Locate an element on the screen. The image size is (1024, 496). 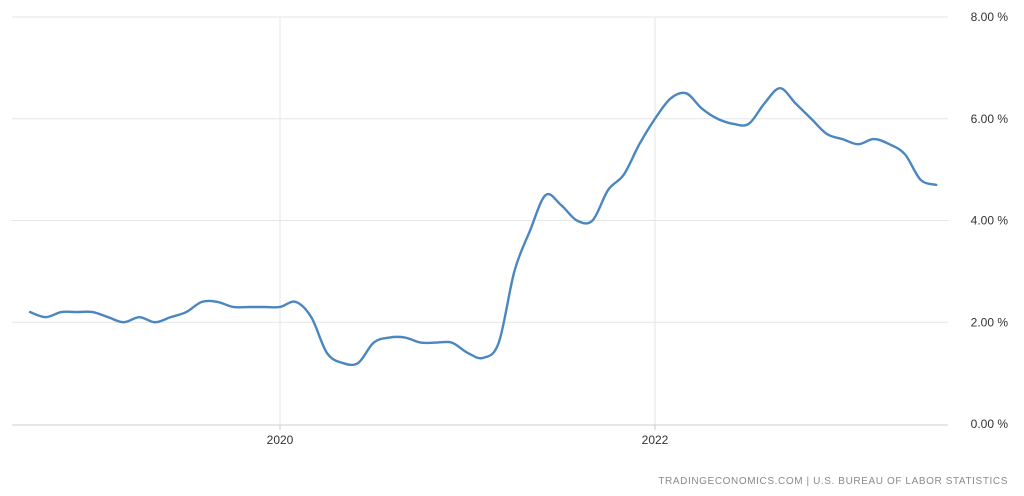
y-tick-label-1: 6.00 % is located at coordinates (990, 119).